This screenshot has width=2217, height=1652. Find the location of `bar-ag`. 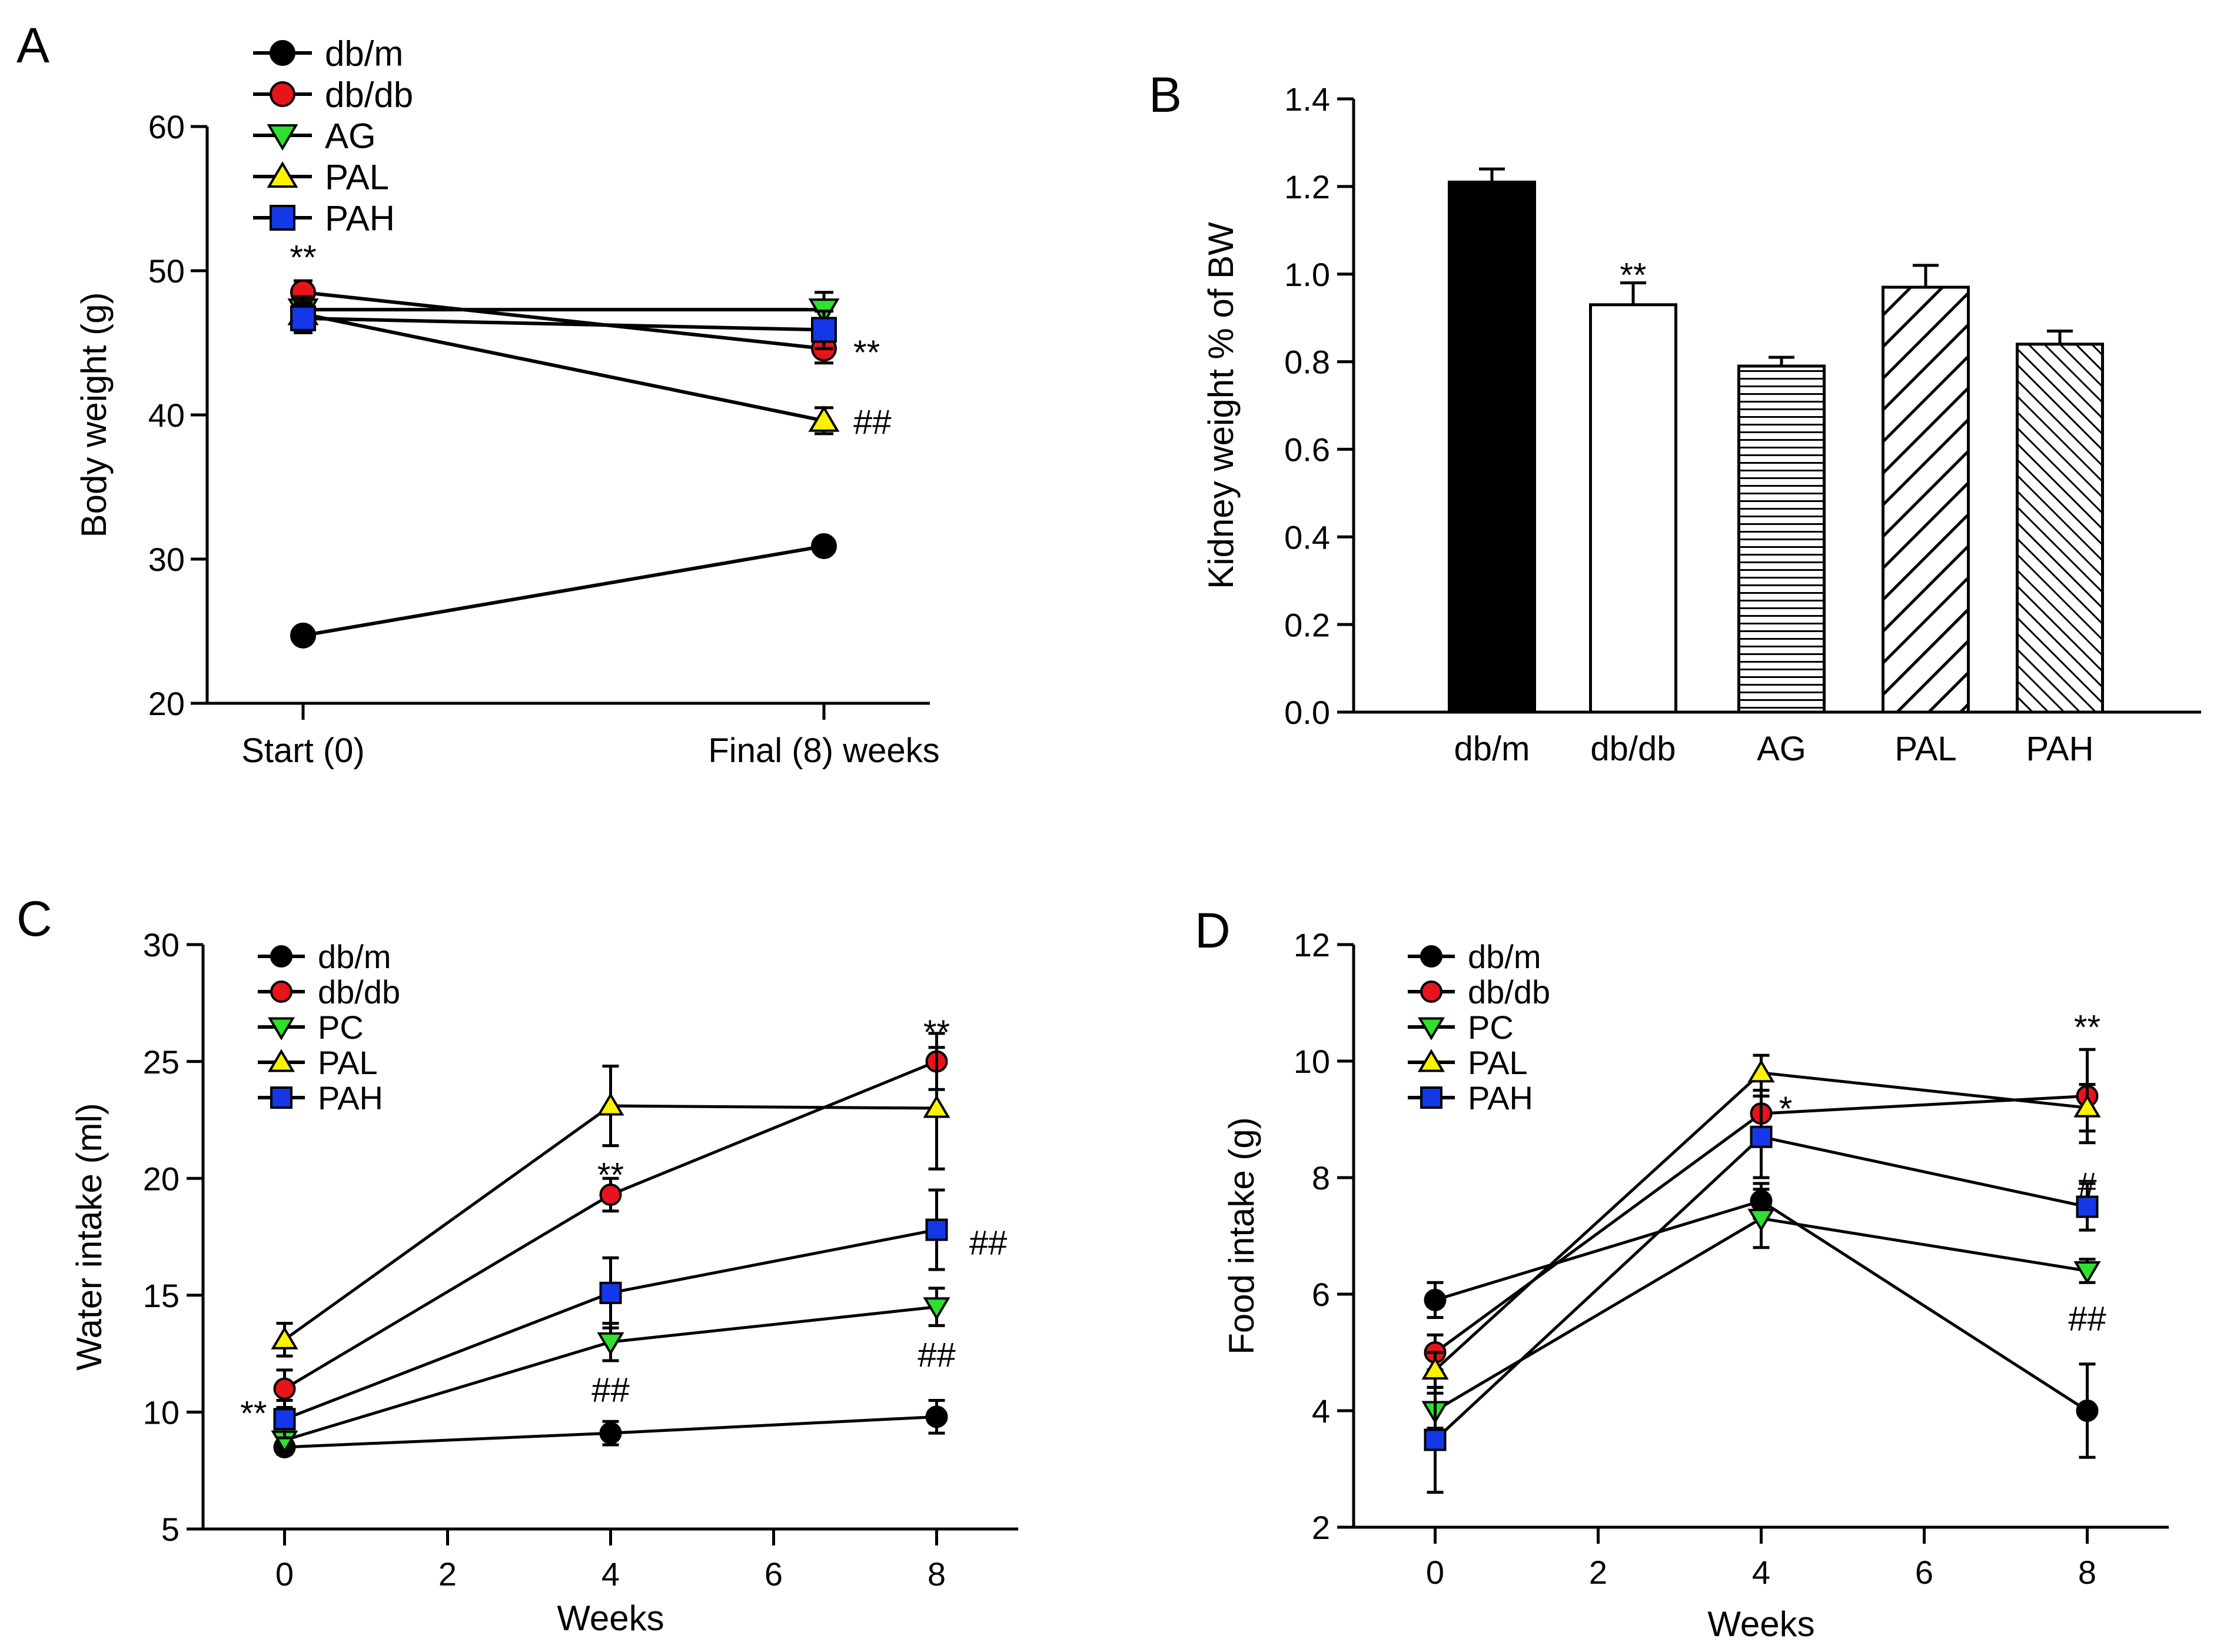

bar-ag is located at coordinates (1781, 539).